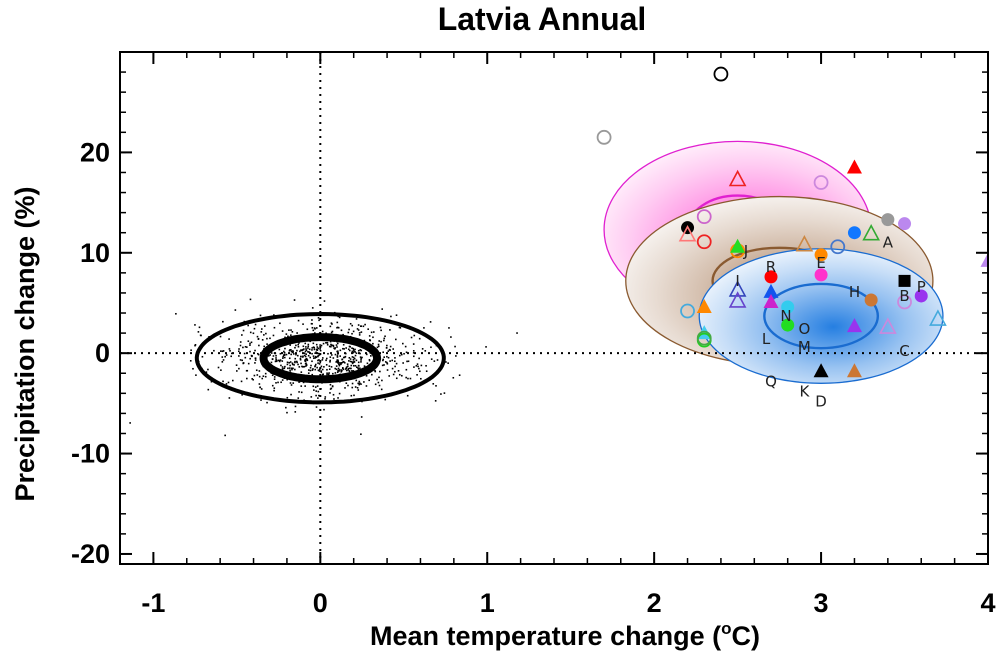 Image resolution: width=1000 pixels, height=657 pixels. Describe the element at coordinates (821, 603) in the screenshot. I see `x-tick-label: 3` at that location.